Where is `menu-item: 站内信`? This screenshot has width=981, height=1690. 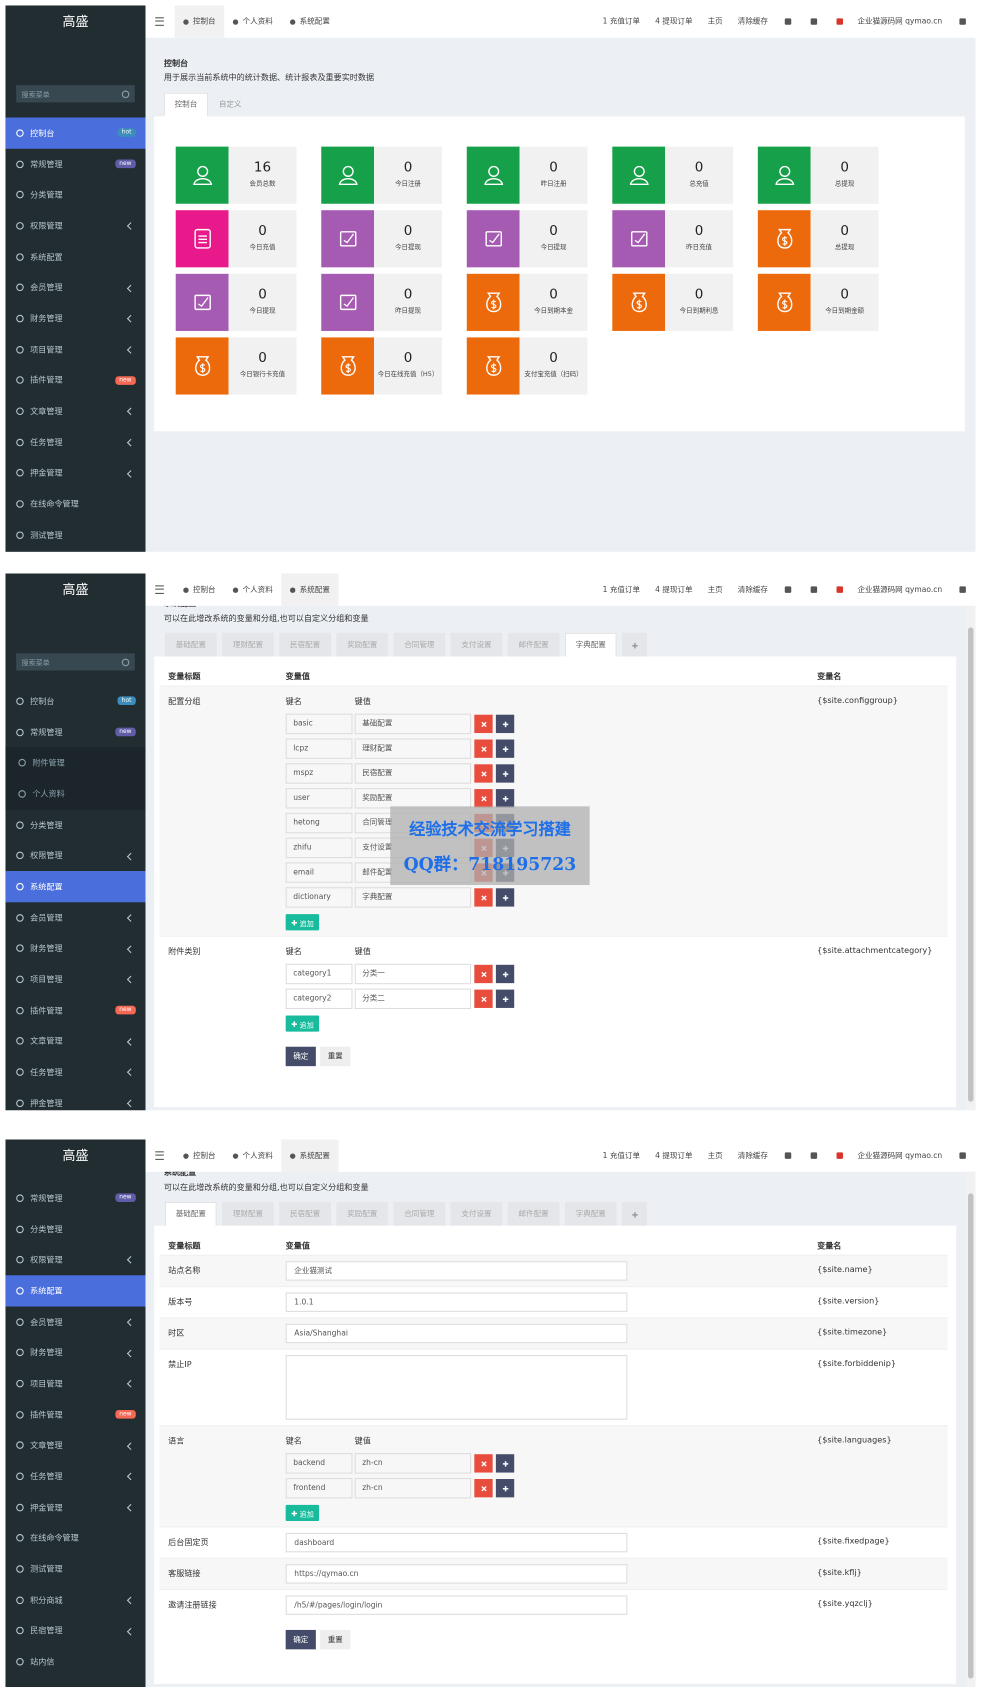 menu-item: 站内信 is located at coordinates (75, 1661).